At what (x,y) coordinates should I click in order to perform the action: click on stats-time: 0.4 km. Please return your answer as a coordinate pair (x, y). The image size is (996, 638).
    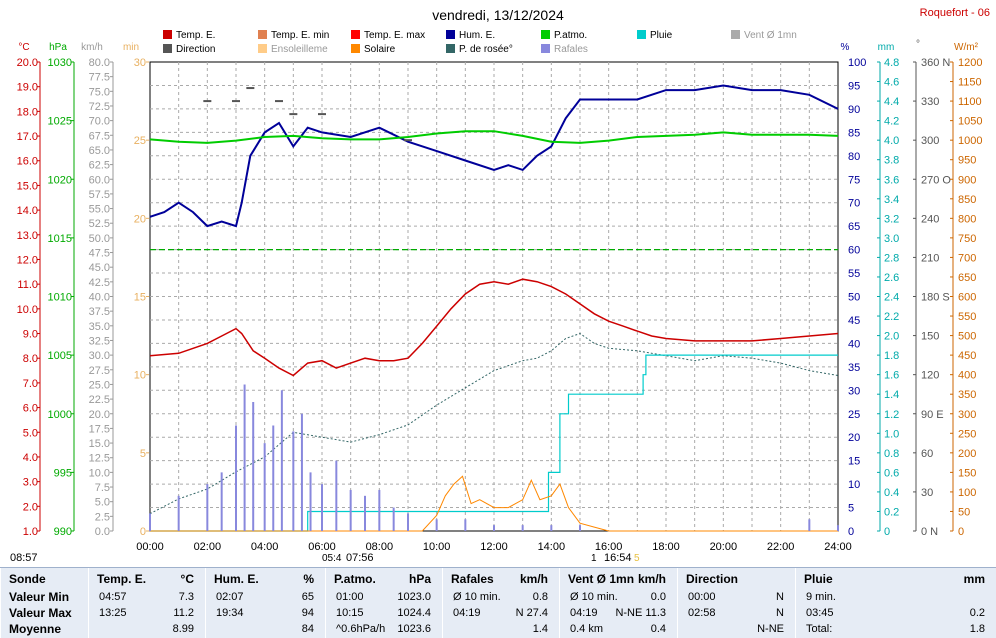
    Looking at the image, I should click on (587, 629).